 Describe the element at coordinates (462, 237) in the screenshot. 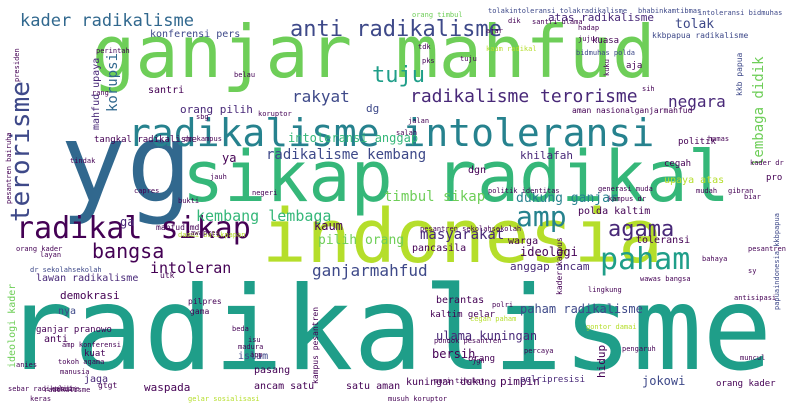

I see `word: indonesia` at that location.